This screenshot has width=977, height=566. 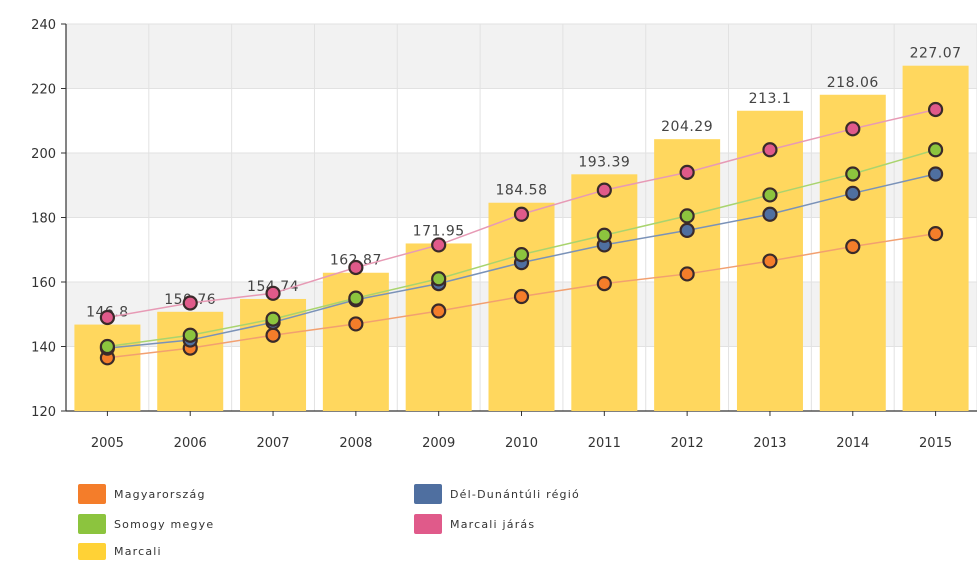 I want to click on bar-2011, so click(x=604, y=292).